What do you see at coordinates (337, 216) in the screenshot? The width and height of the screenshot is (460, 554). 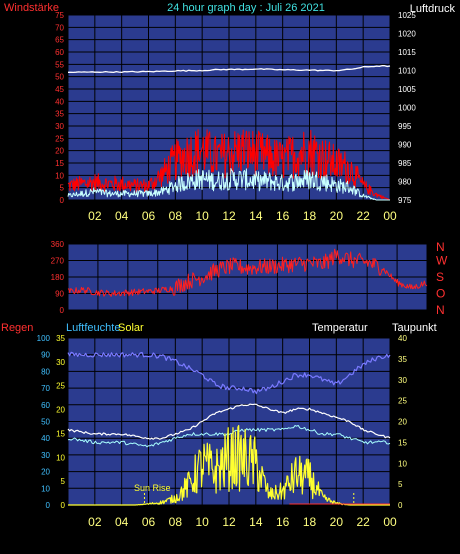 I see `wind-panel-x-tick-label: 20` at bounding box center [337, 216].